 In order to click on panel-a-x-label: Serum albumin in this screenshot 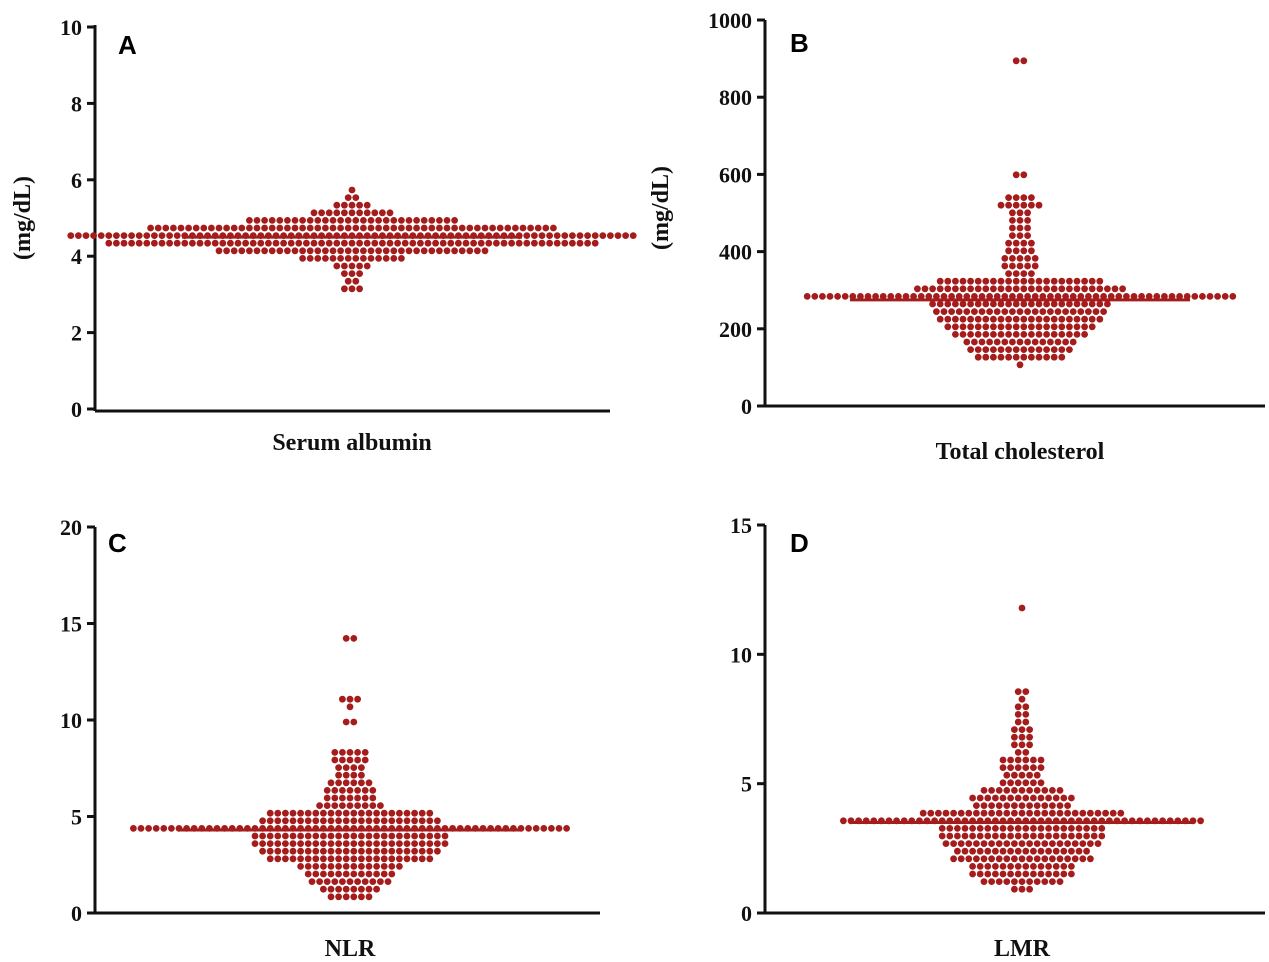, I will do `click(351, 443)`.